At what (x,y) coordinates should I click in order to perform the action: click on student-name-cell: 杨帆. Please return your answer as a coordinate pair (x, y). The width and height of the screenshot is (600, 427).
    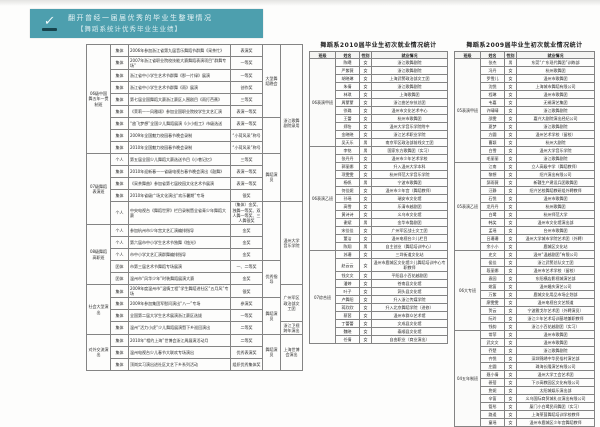
    Looking at the image, I should click on (347, 183).